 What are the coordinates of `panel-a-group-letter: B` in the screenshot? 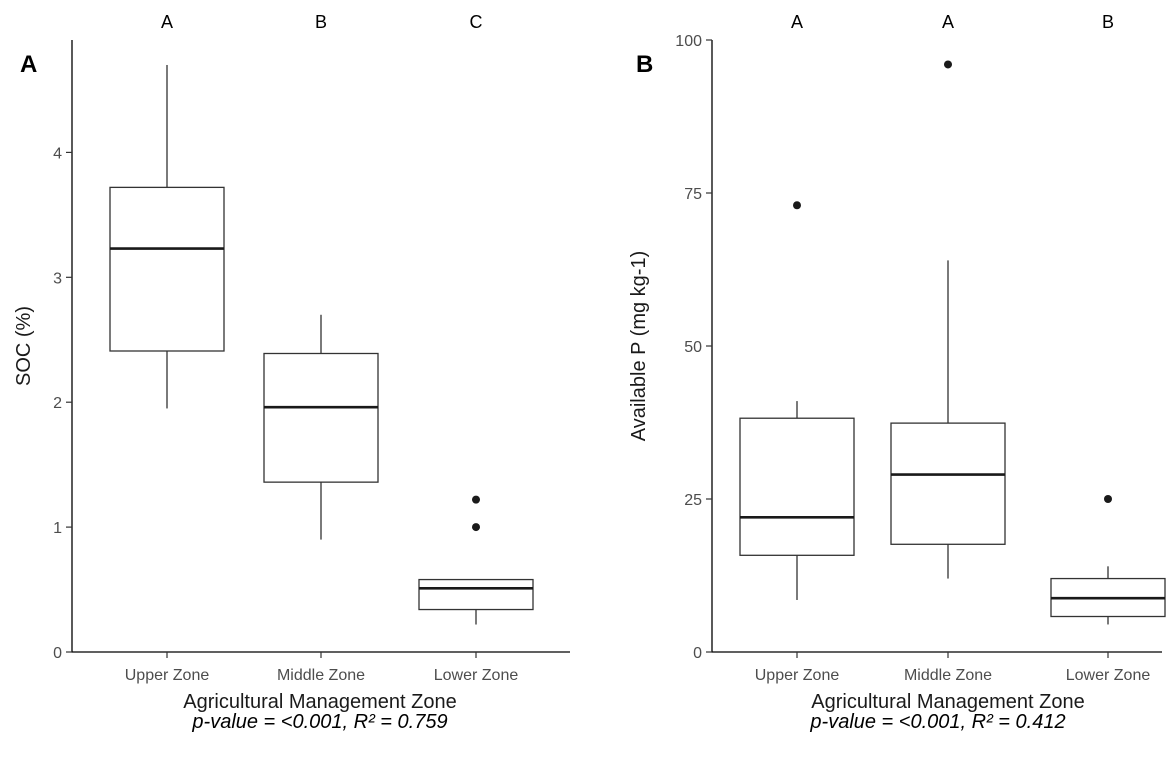 It's located at (321, 22).